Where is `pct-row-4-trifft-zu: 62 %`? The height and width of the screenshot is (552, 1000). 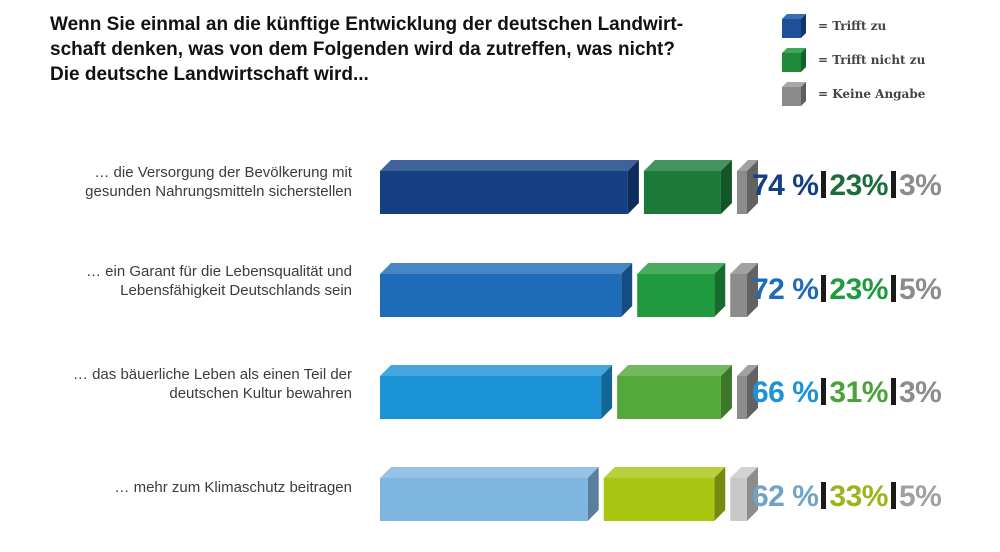 pct-row-4-trifft-zu: 62 % is located at coordinates (785, 496).